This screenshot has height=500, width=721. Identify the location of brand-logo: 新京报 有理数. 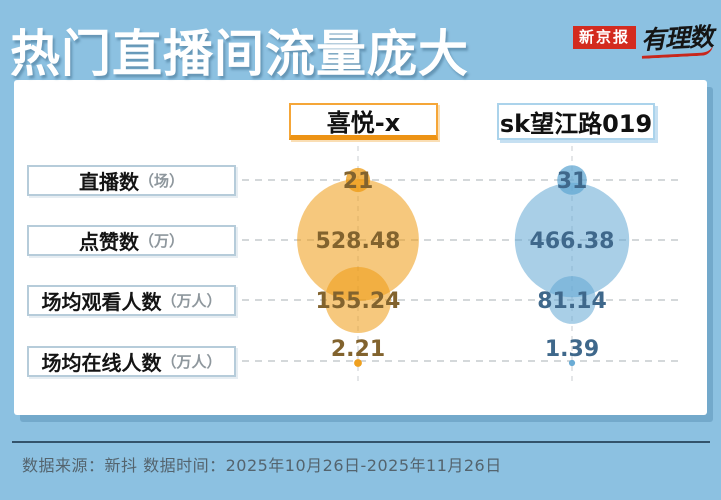
(643, 40).